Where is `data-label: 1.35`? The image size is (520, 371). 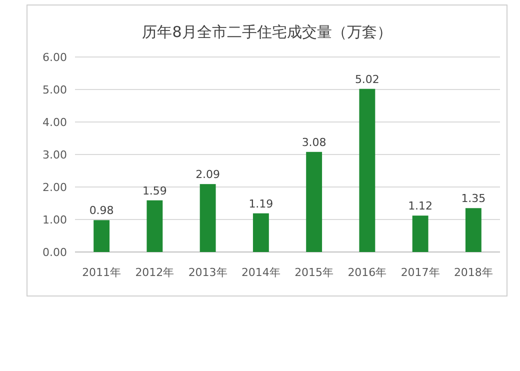
data-label: 1.35 is located at coordinates (473, 199).